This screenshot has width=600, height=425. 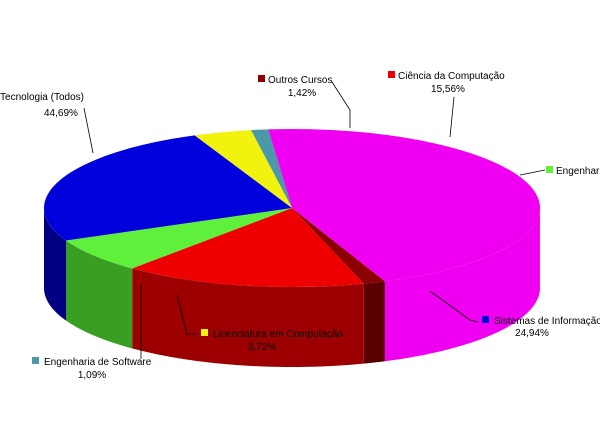 I want to click on slice-name-2: Engenharia, so click(x=578, y=171).